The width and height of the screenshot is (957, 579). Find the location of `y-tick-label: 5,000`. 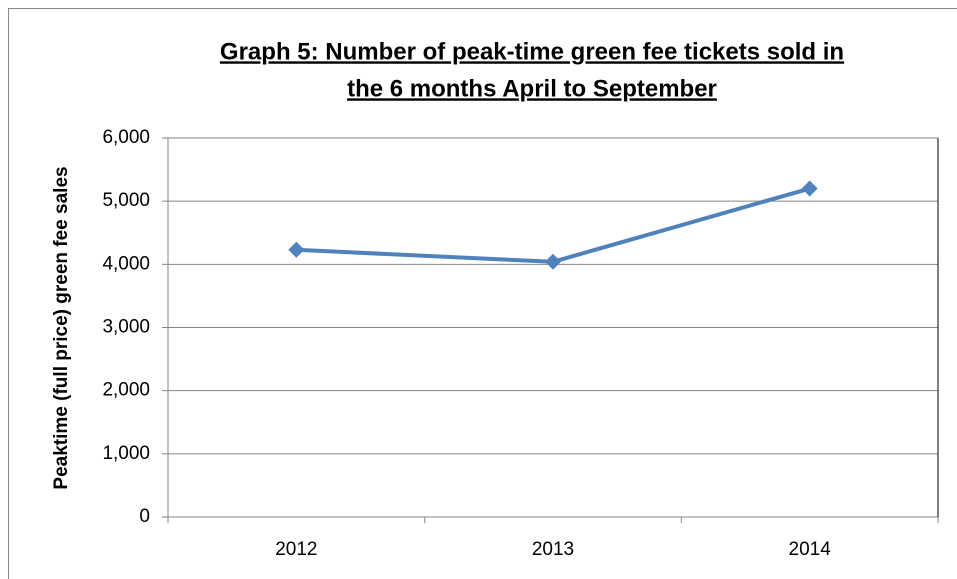

y-tick-label: 5,000 is located at coordinates (126, 200).